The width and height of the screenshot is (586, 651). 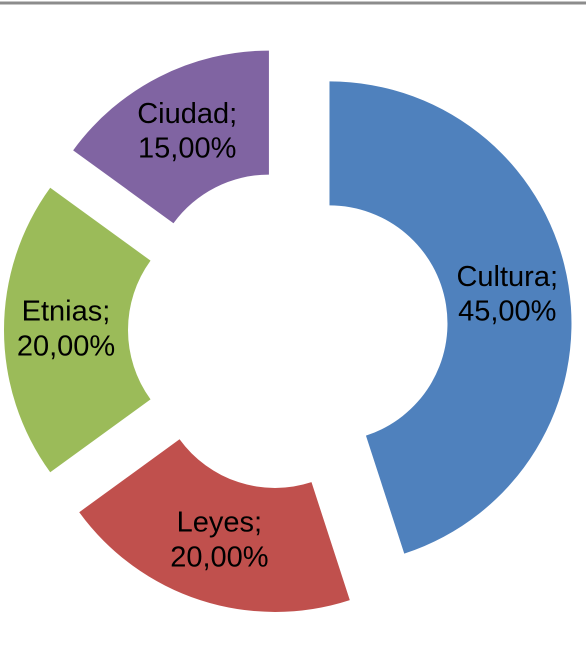 I want to click on label-category: Ciudad;, so click(x=187, y=113).